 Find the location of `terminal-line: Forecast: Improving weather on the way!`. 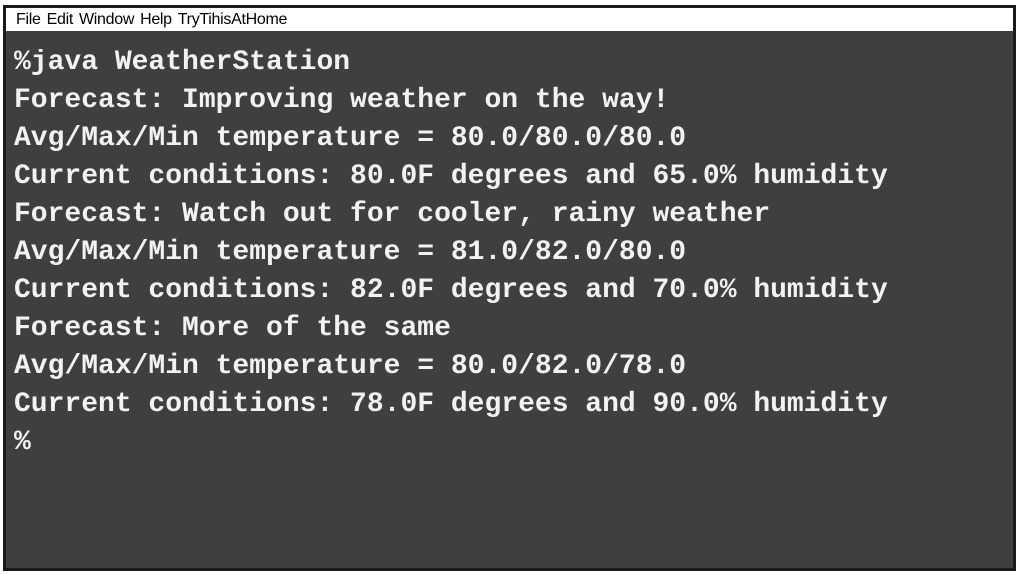

terminal-line: Forecast: Improving weather on the way! is located at coordinates (342, 100).